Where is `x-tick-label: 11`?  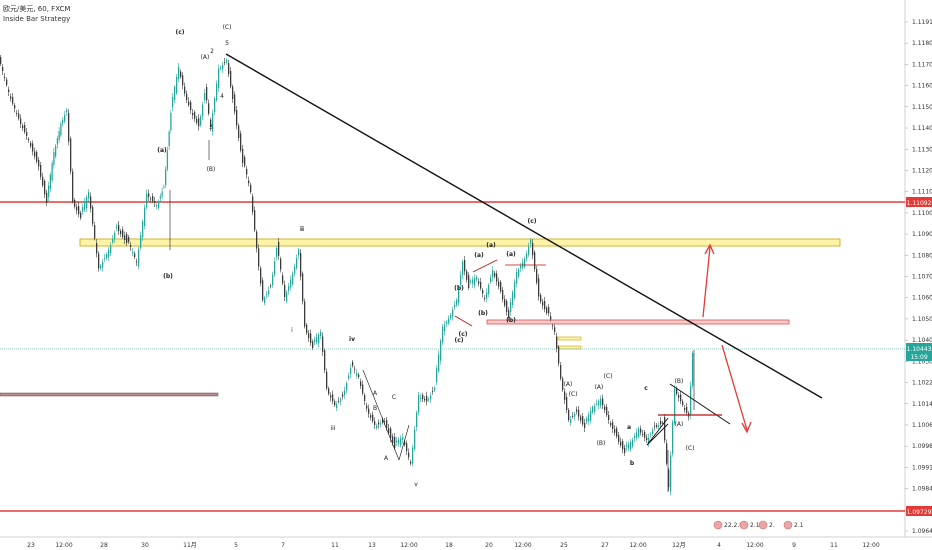 x-tick-label: 11 is located at coordinates (834, 545).